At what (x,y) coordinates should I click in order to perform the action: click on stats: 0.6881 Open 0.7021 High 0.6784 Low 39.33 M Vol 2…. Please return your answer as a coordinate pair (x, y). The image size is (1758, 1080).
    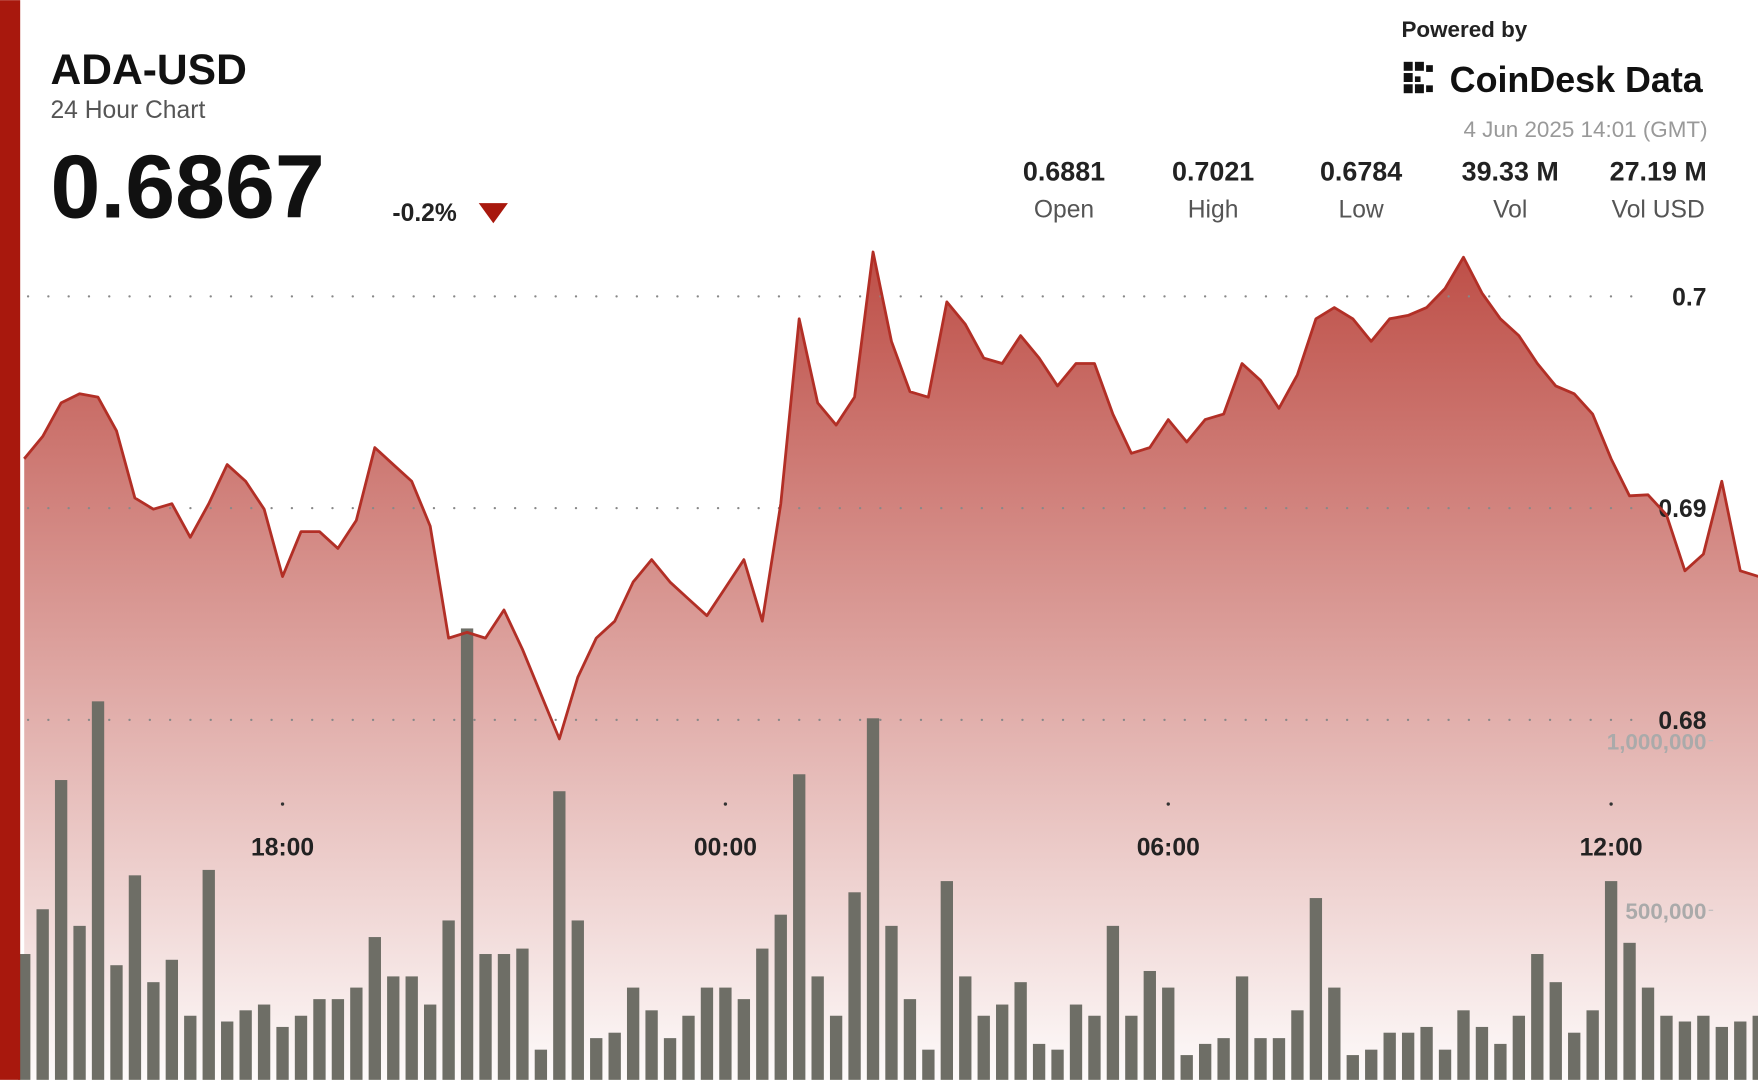
    Looking at the image, I should click on (1365, 190).